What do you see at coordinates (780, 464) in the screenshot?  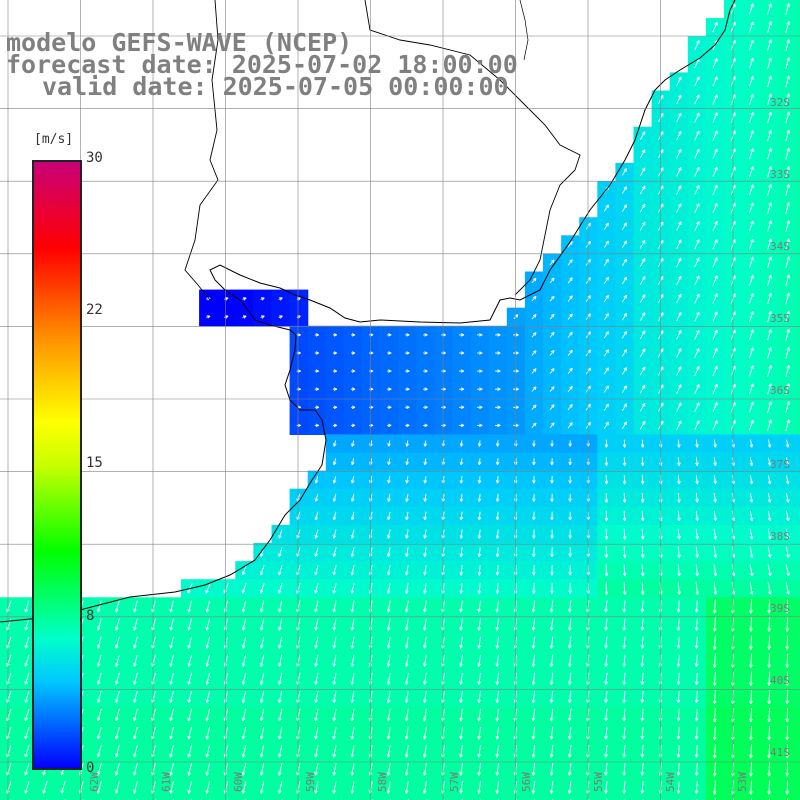 I see `lat-label: 37S` at bounding box center [780, 464].